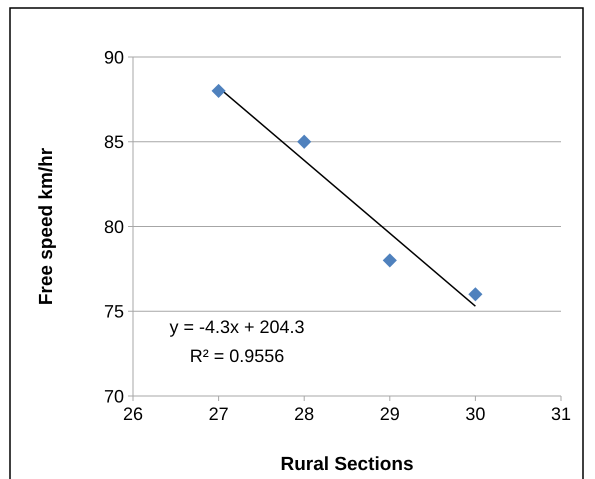 The image size is (595, 479). Describe the element at coordinates (218, 414) in the screenshot. I see `x-tick-label: 27` at that location.